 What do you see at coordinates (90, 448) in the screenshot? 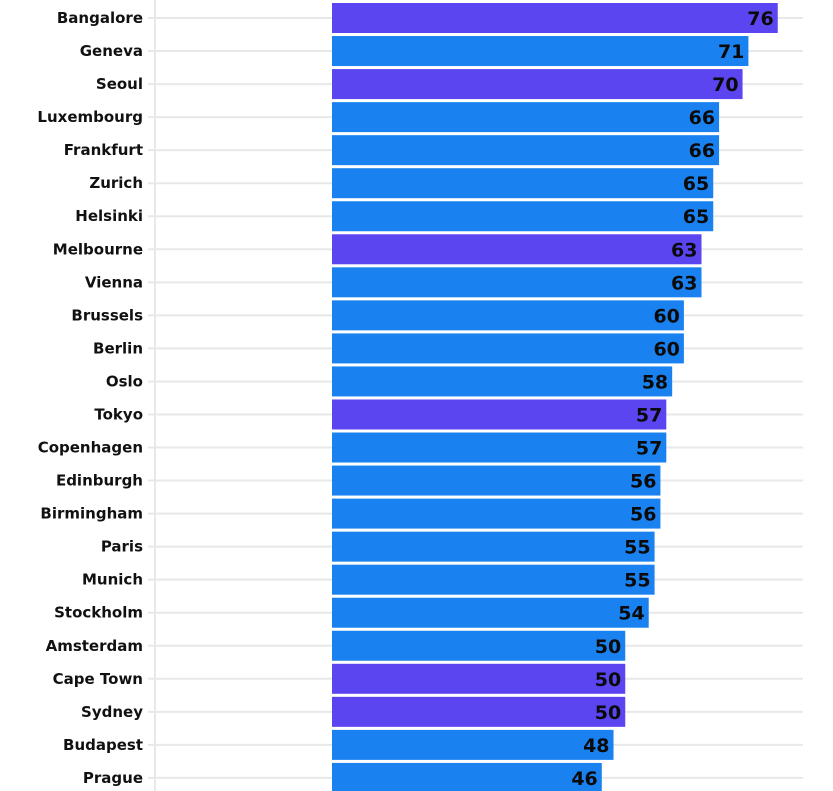
I see `category-label: Copenhagen` at bounding box center [90, 448].